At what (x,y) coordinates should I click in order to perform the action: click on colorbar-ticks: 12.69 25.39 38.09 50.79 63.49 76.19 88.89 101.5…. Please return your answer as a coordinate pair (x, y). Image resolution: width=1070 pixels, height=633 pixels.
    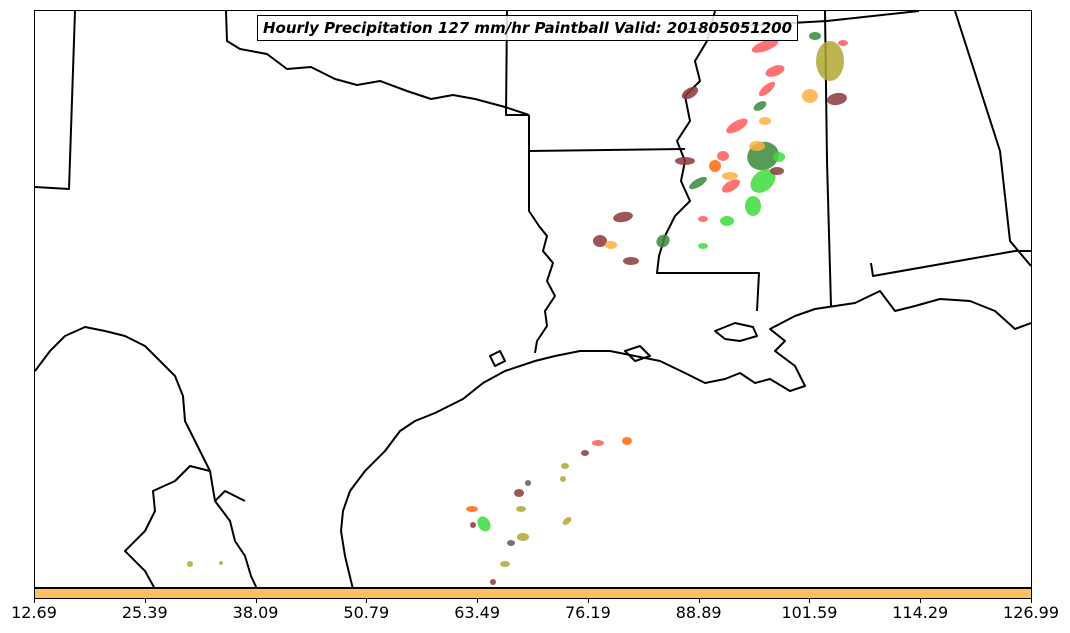
    Looking at the image, I should click on (535, 616).